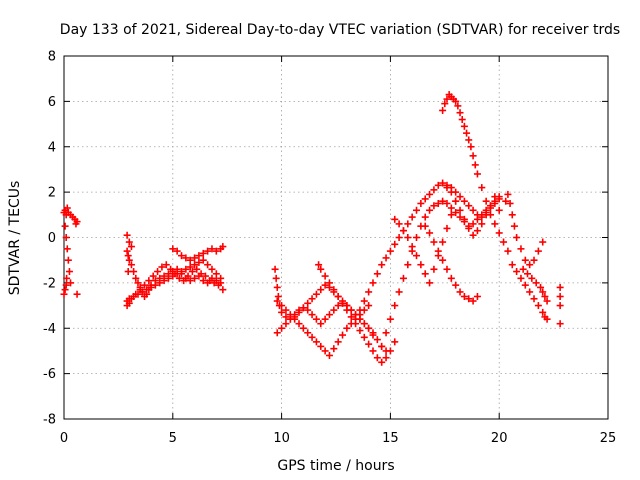 This screenshot has height=480, width=640. I want to click on x-tick-label: 10, so click(281, 438).